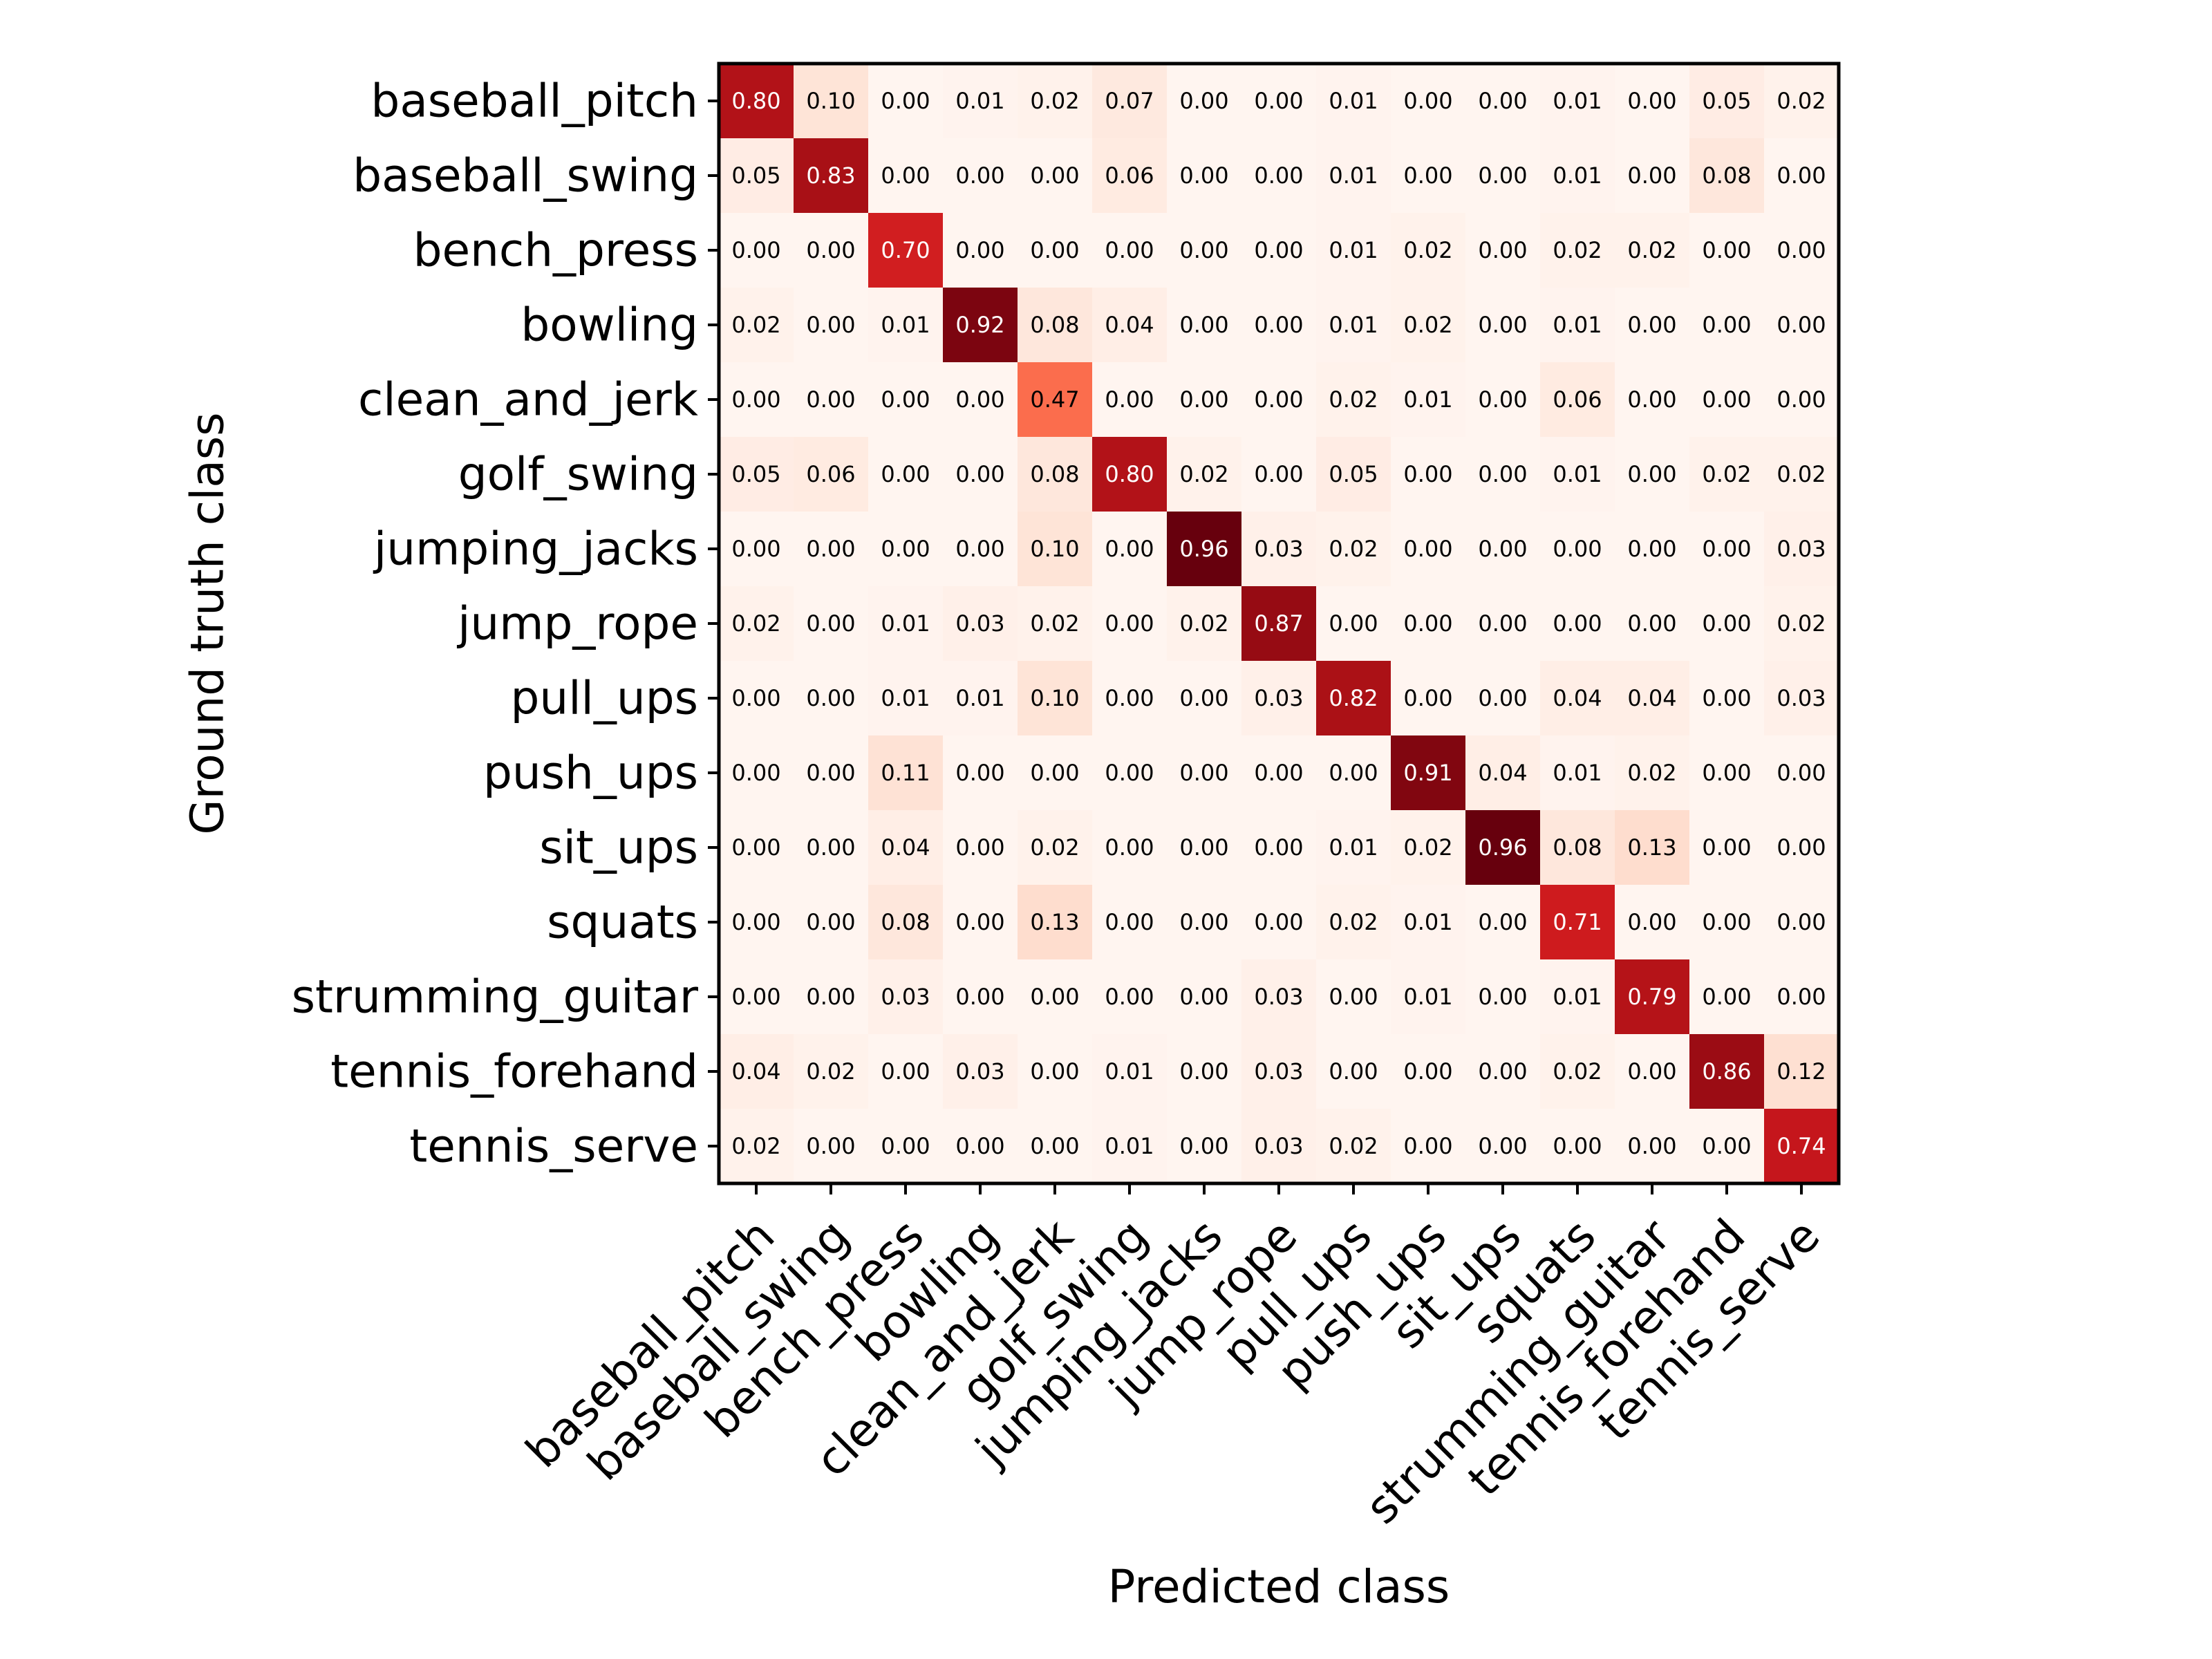 This screenshot has height=1659, width=2212. Describe the element at coordinates (555, 250) in the screenshot. I see `y-tick-label: bench_press` at that location.